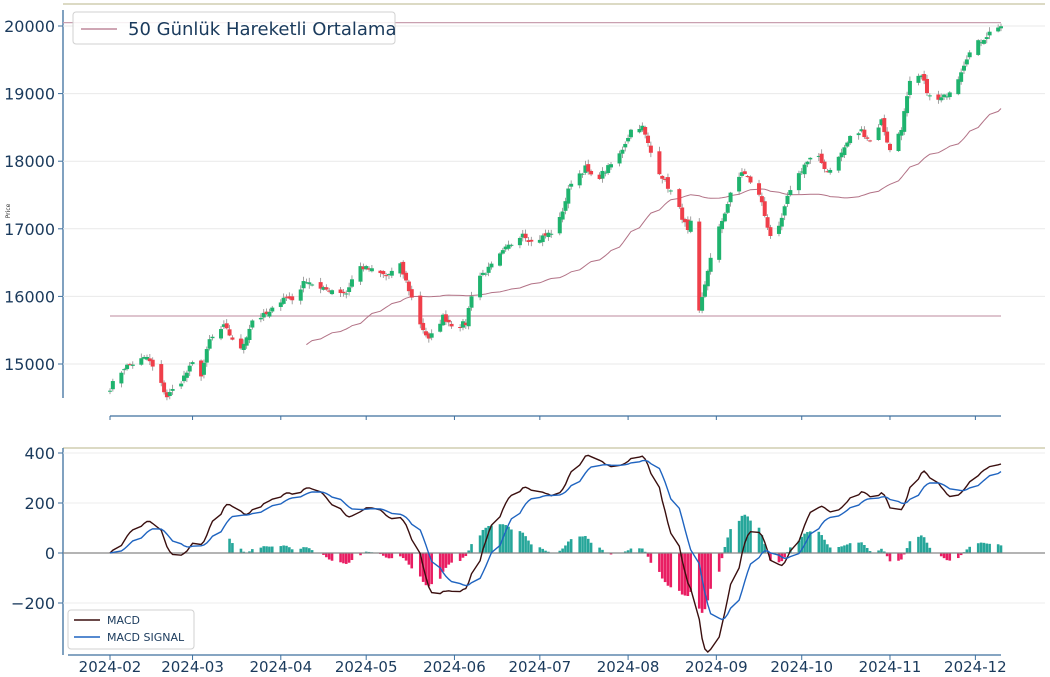  What do you see at coordinates (615, 563) in the screenshot?
I see `macd-histogram` at bounding box center [615, 563].